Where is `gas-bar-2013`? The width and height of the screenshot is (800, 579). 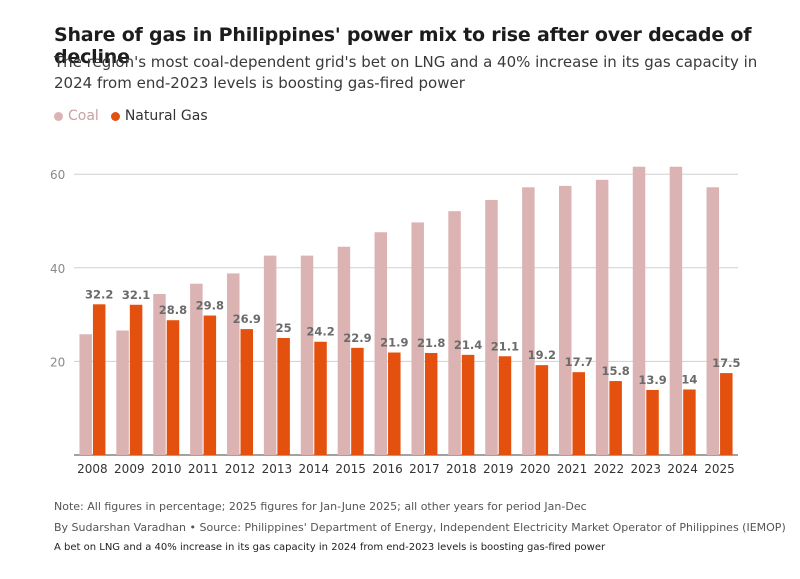 gas-bar-2013 is located at coordinates (283, 396).